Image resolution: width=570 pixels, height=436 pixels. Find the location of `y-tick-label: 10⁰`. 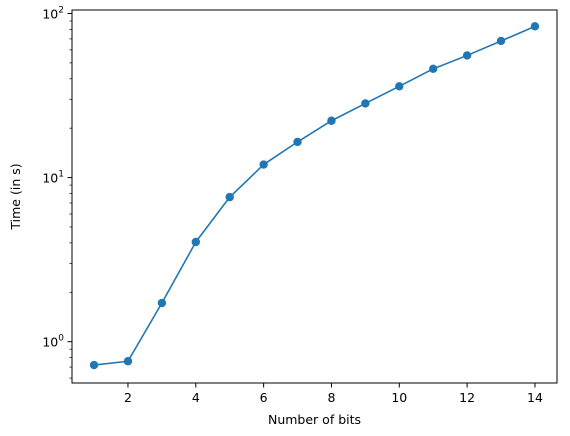

y-tick-label: 10⁰ is located at coordinates (53, 342).